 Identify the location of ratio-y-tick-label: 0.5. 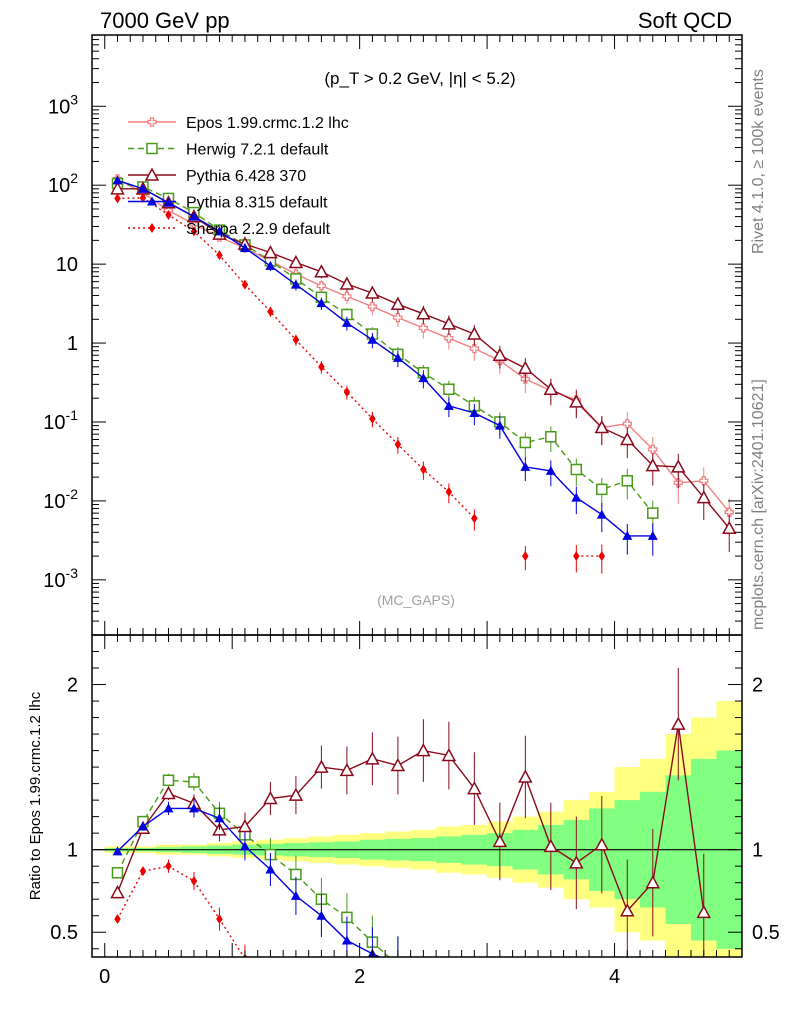
(64, 933).